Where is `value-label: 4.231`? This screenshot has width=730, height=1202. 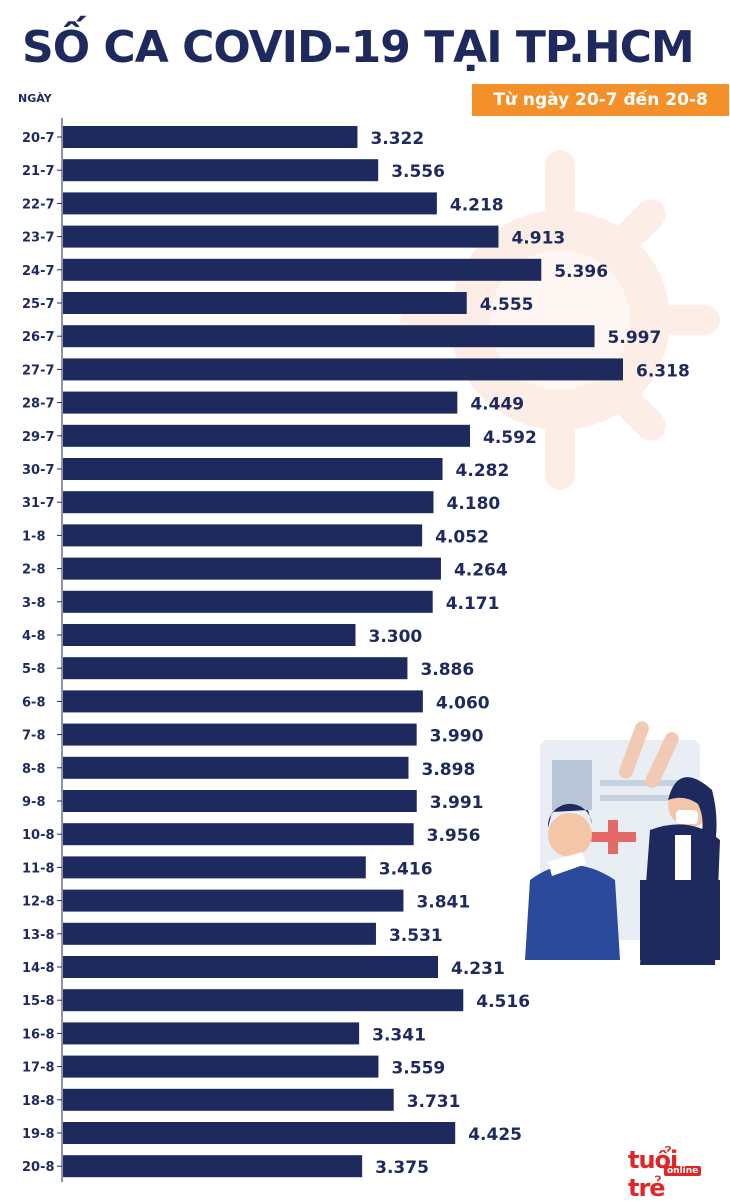 value-label: 4.231 is located at coordinates (478, 969).